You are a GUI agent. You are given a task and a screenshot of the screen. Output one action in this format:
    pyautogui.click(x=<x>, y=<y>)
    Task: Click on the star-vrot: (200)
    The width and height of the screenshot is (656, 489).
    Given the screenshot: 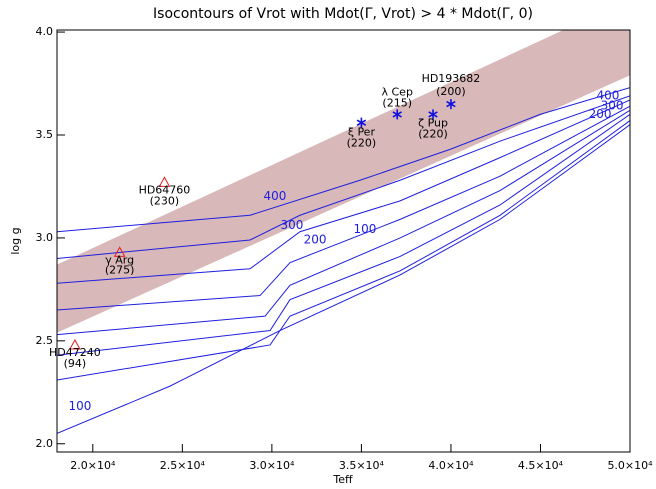 What is the action you would take?
    pyautogui.click(x=451, y=91)
    